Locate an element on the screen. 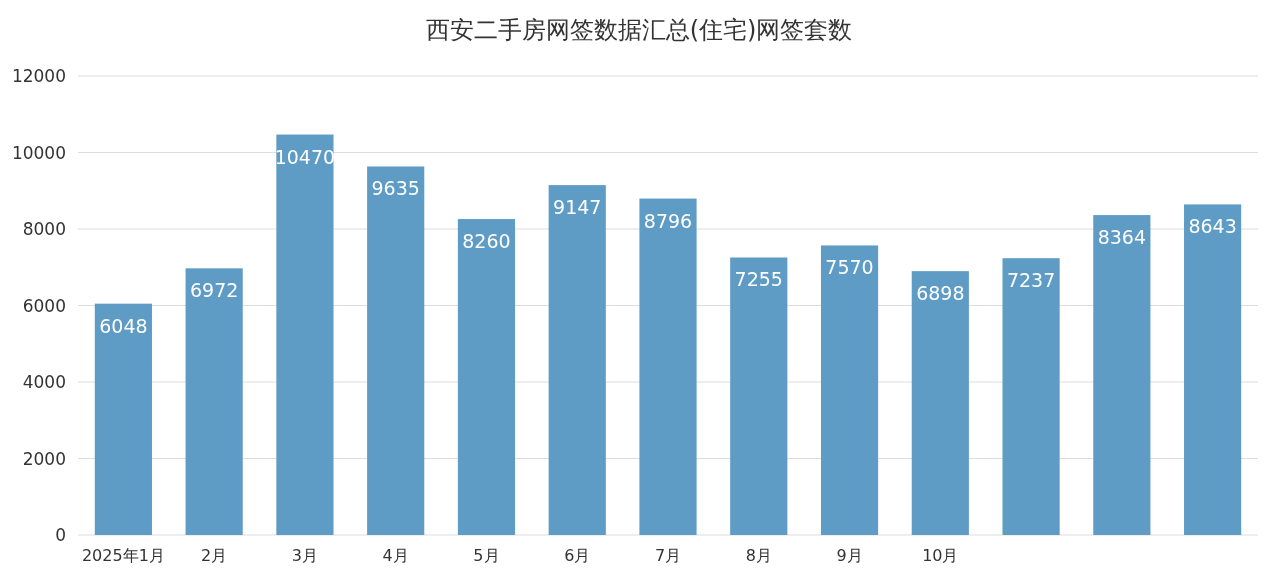  data-label: 8643 is located at coordinates (1212, 226).